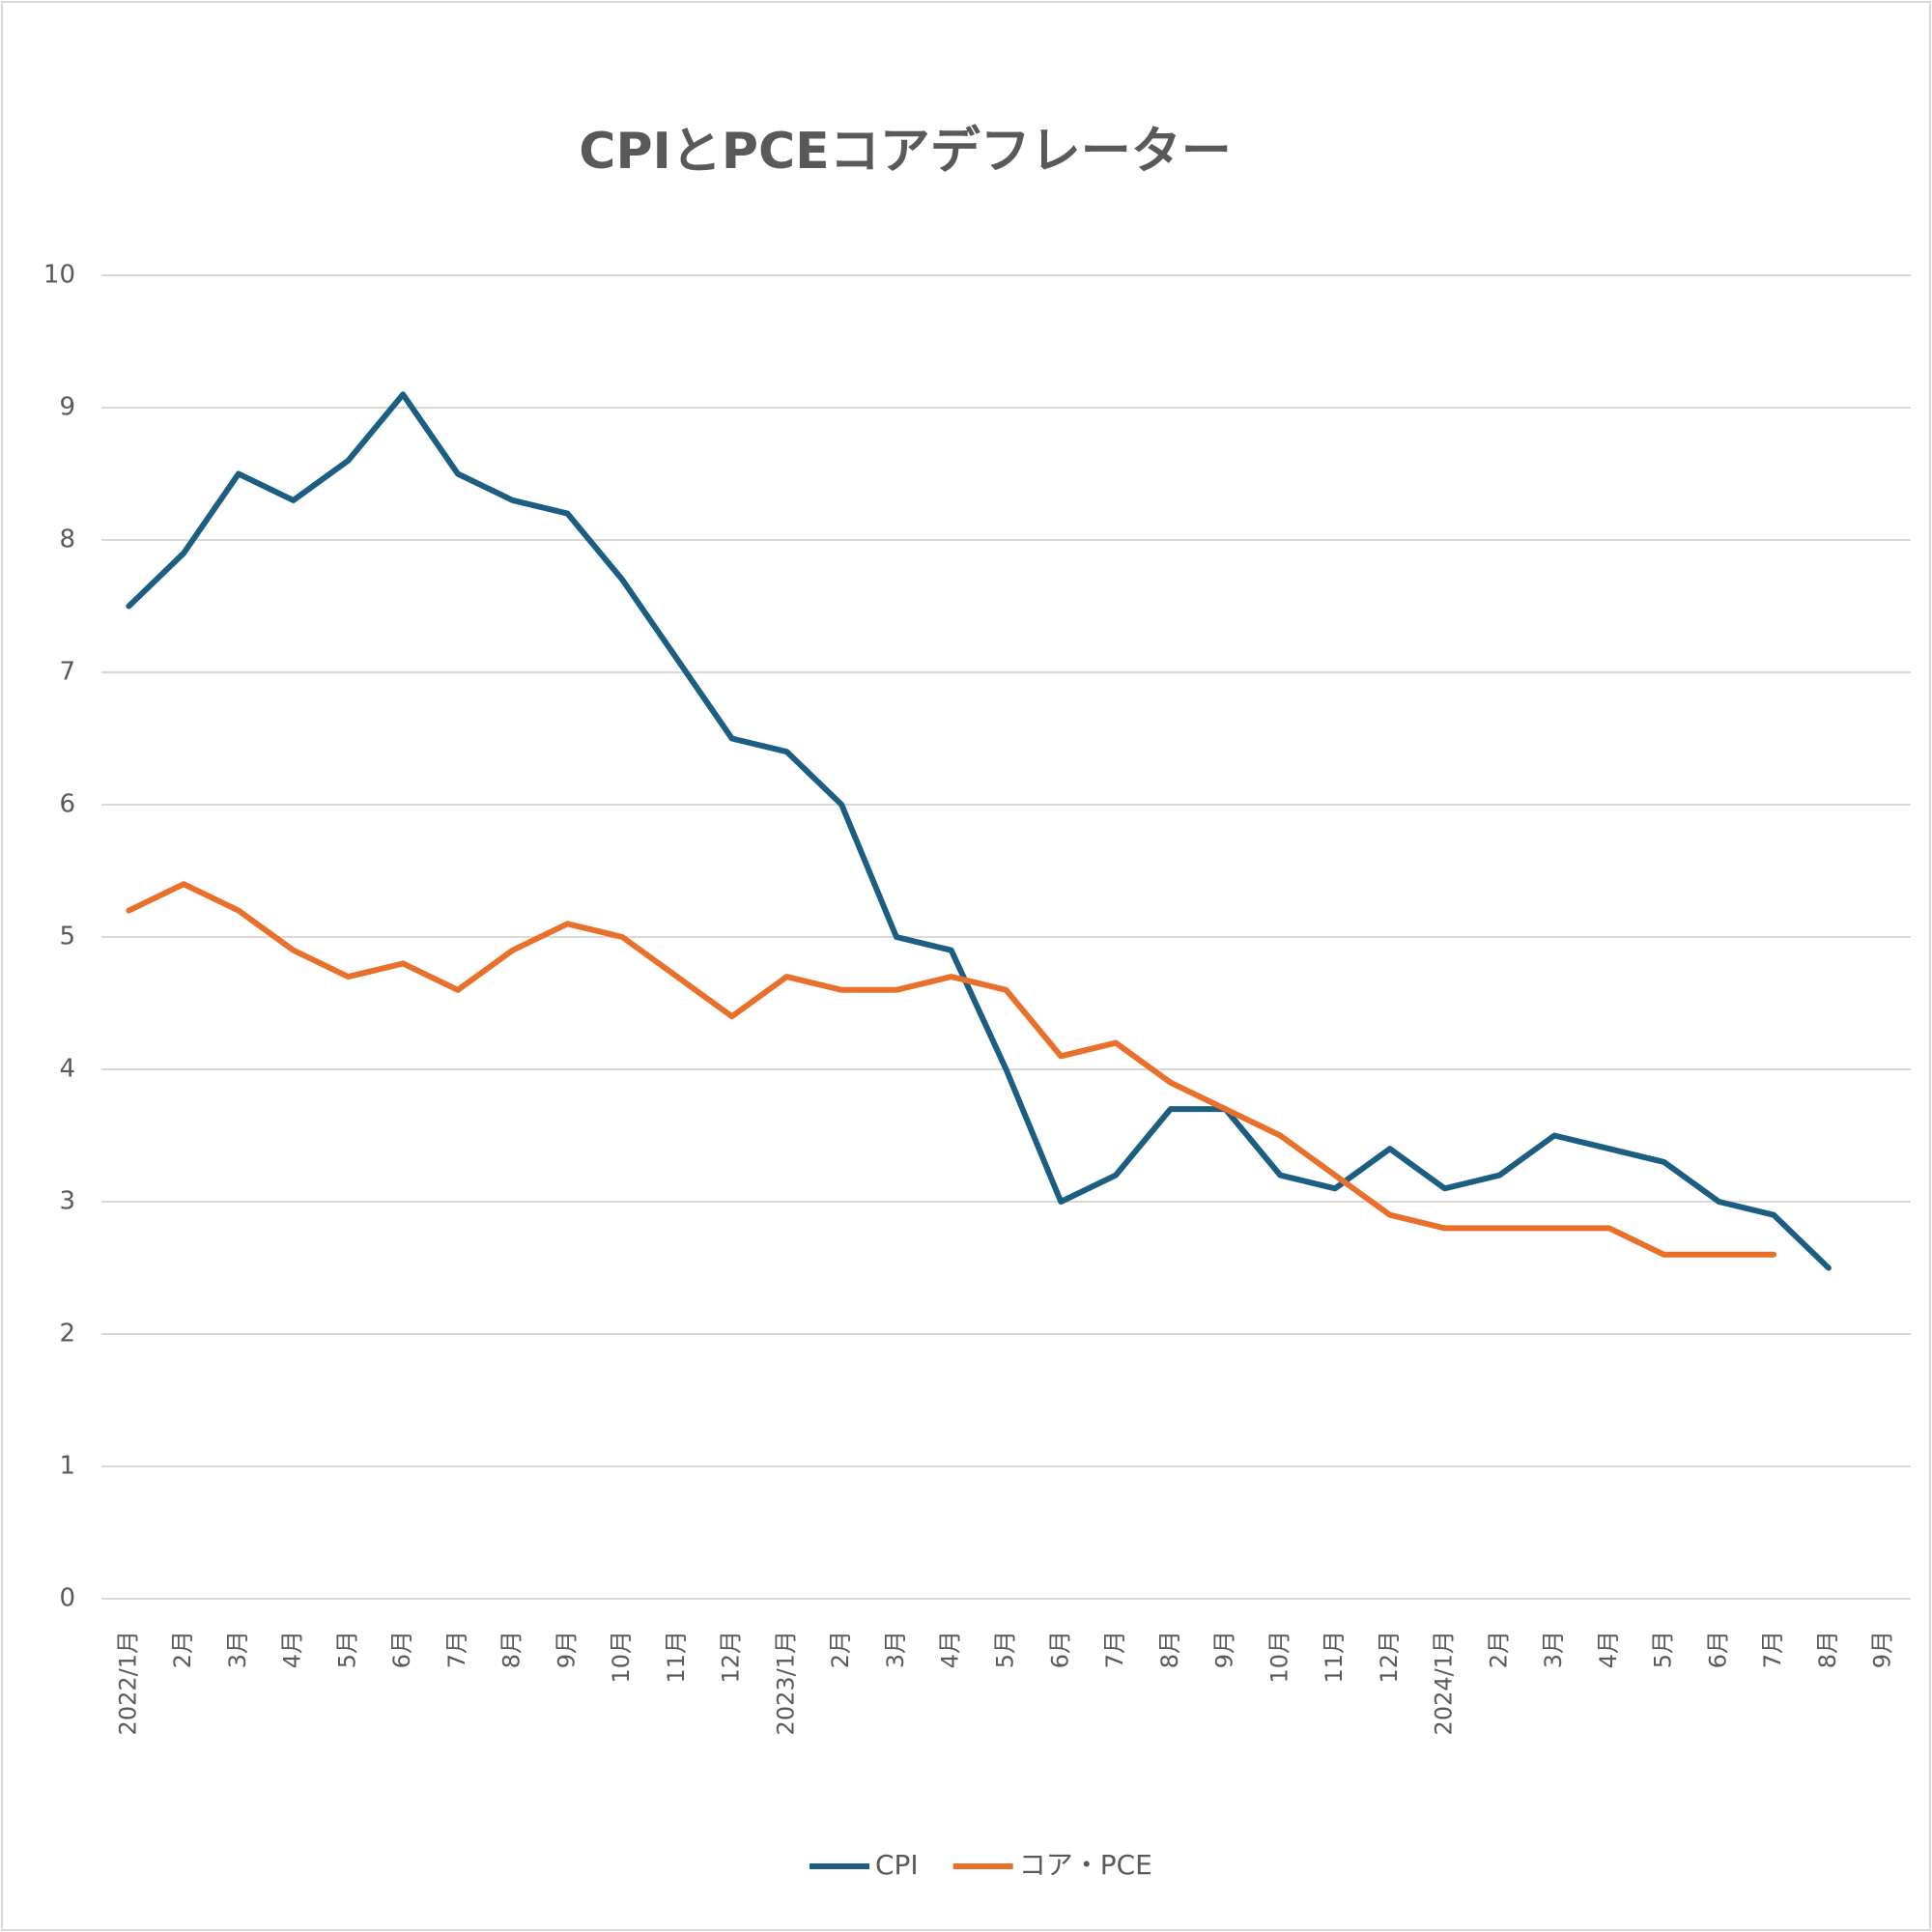  What do you see at coordinates (905, 152) in the screenshot?
I see `chart-title: CPIとPCEコアデフレーター` at bounding box center [905, 152].